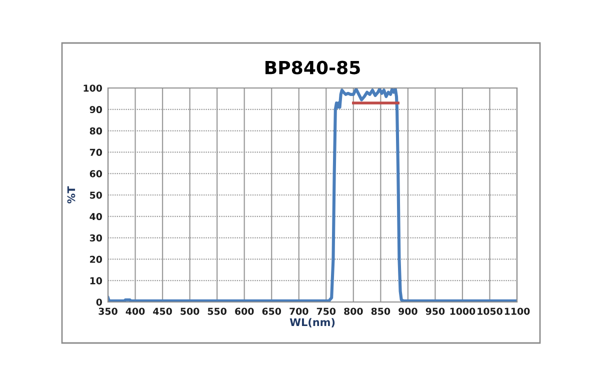 The image size is (600, 383). I want to click on y-tick-label: 100, so click(93, 88).